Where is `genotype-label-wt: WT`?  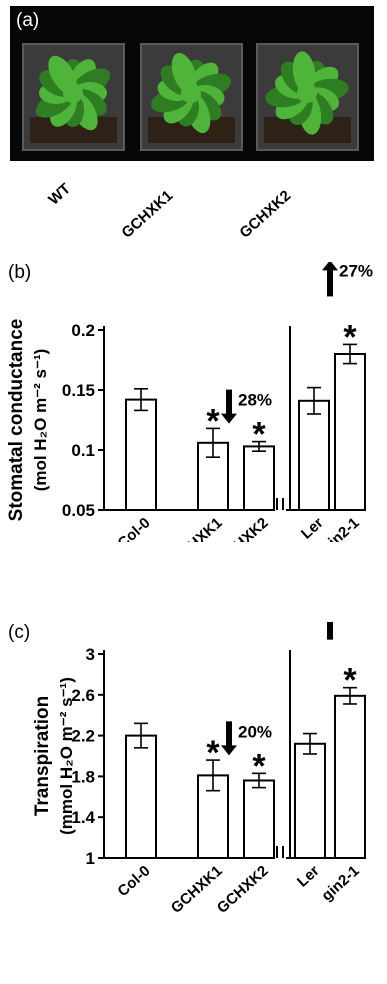
genotype-label-wt: WT is located at coordinates (59, 194).